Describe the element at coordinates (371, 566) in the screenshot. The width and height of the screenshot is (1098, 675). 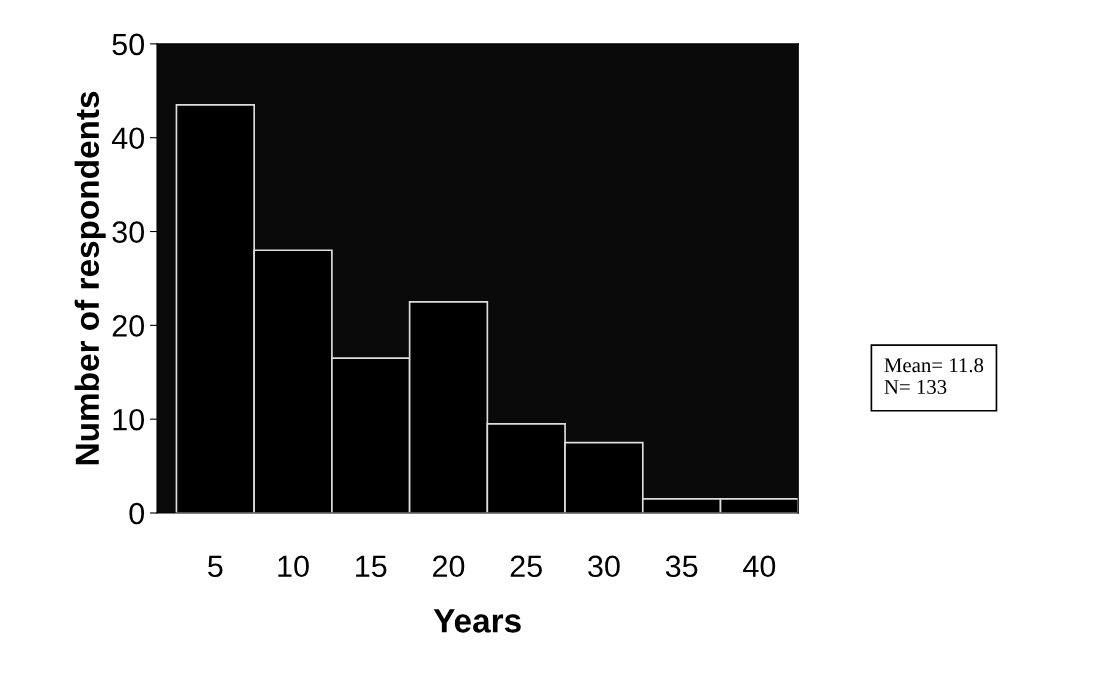
I see `x-tick-label: 15` at that location.